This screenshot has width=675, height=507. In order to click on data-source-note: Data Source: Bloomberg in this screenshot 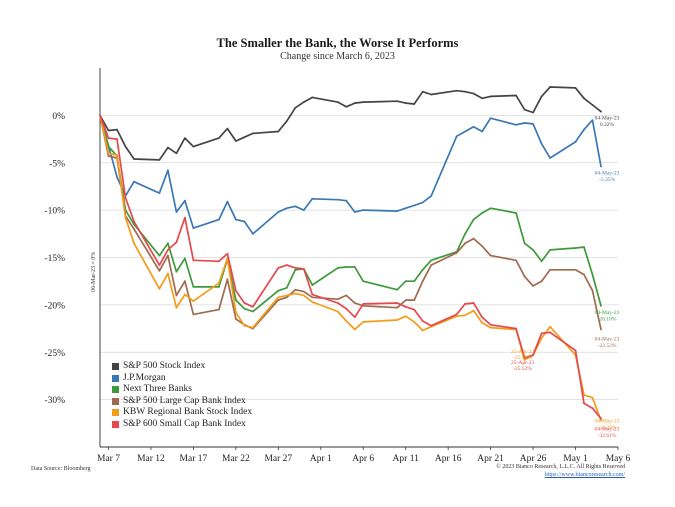, I will do `click(61, 469)`.